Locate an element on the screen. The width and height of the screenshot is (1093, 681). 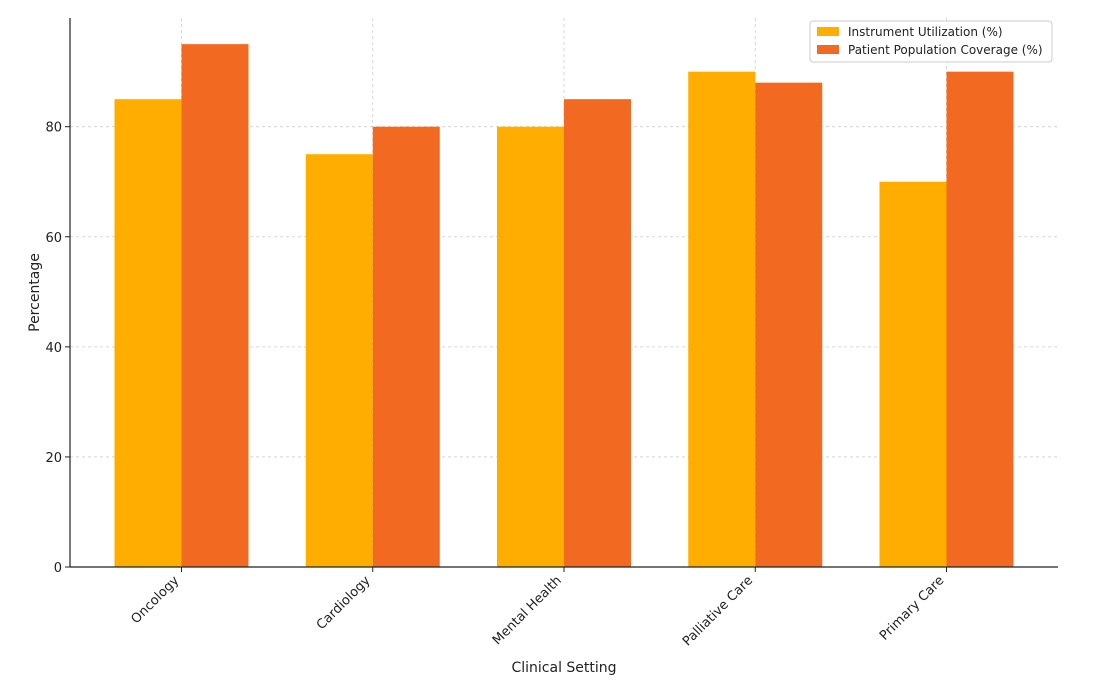
x-axis-label: Clinical Setting is located at coordinates (563, 668).